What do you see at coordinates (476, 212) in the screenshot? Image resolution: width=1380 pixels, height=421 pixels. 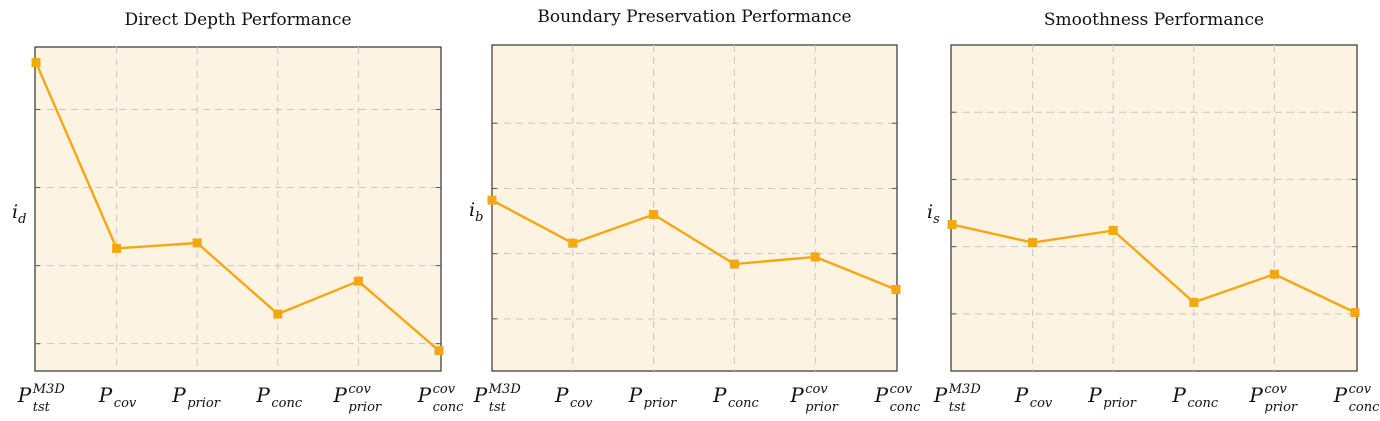 I see `y-axis-label: ib` at bounding box center [476, 212].